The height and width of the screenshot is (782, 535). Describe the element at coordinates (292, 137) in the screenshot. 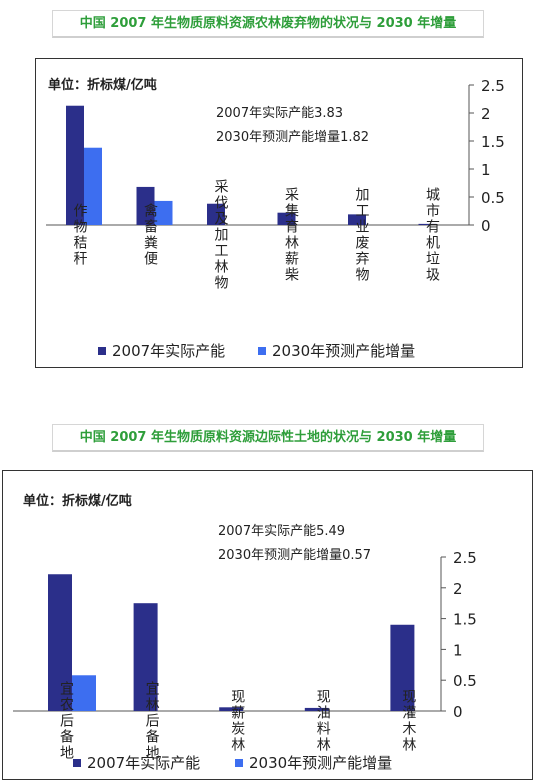

I see `annotation-1: 2030年预测产能增量1.82` at that location.